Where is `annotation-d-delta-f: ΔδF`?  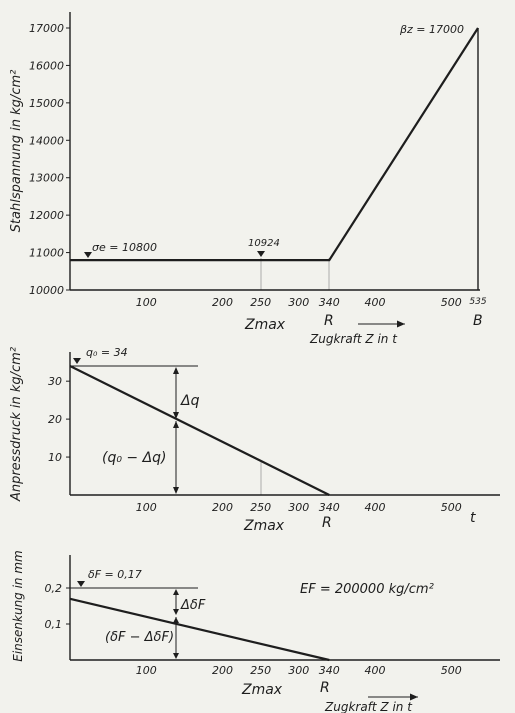 annotation-d-delta-f: ΔδF is located at coordinates (193, 605).